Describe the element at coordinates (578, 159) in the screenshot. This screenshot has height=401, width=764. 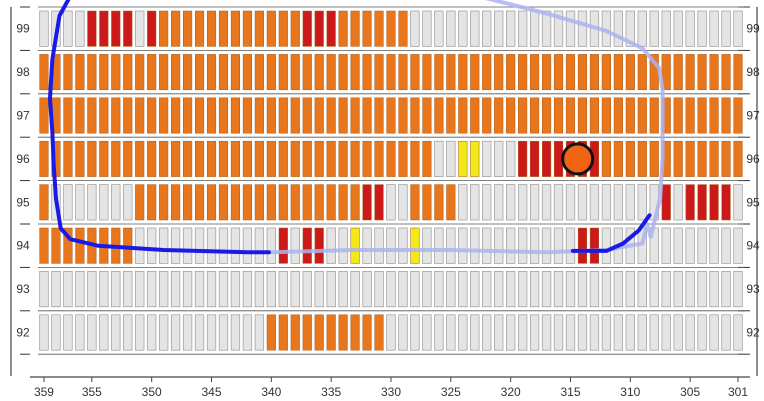
I see `position-marker` at that location.